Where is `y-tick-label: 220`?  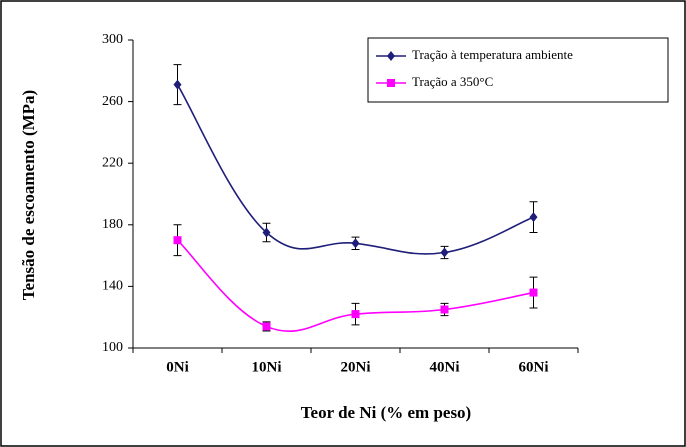 y-tick-label: 220 is located at coordinates (112, 162).